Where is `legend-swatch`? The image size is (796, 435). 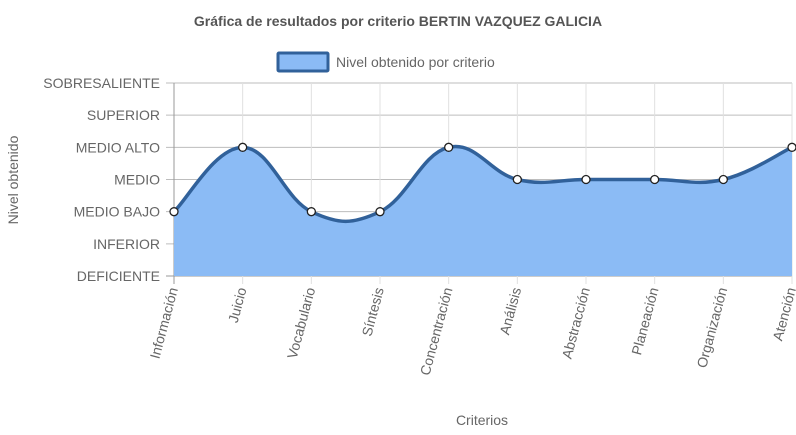 legend-swatch is located at coordinates (303, 62).